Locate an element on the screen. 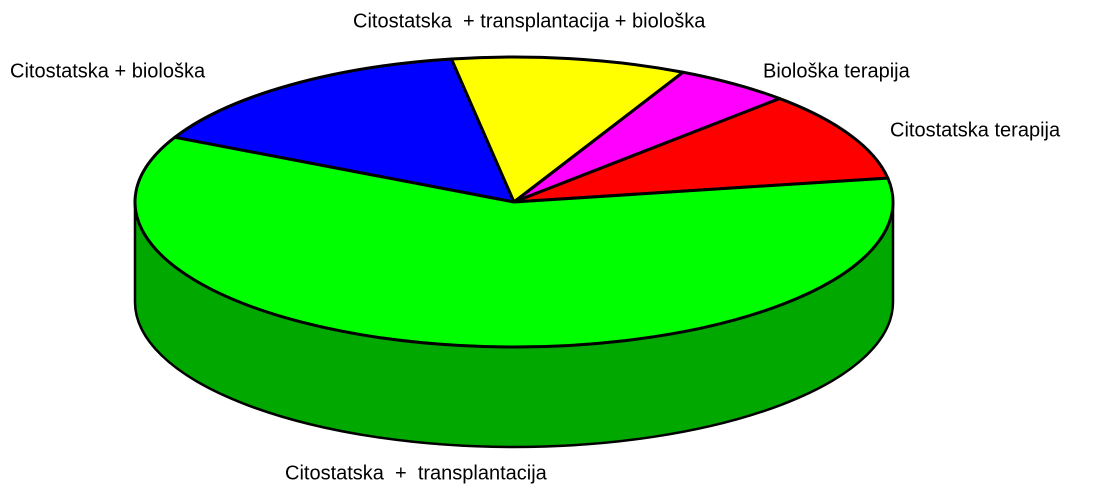 The image size is (1116, 492). slice-label: Biološka terapija is located at coordinates (837, 71).